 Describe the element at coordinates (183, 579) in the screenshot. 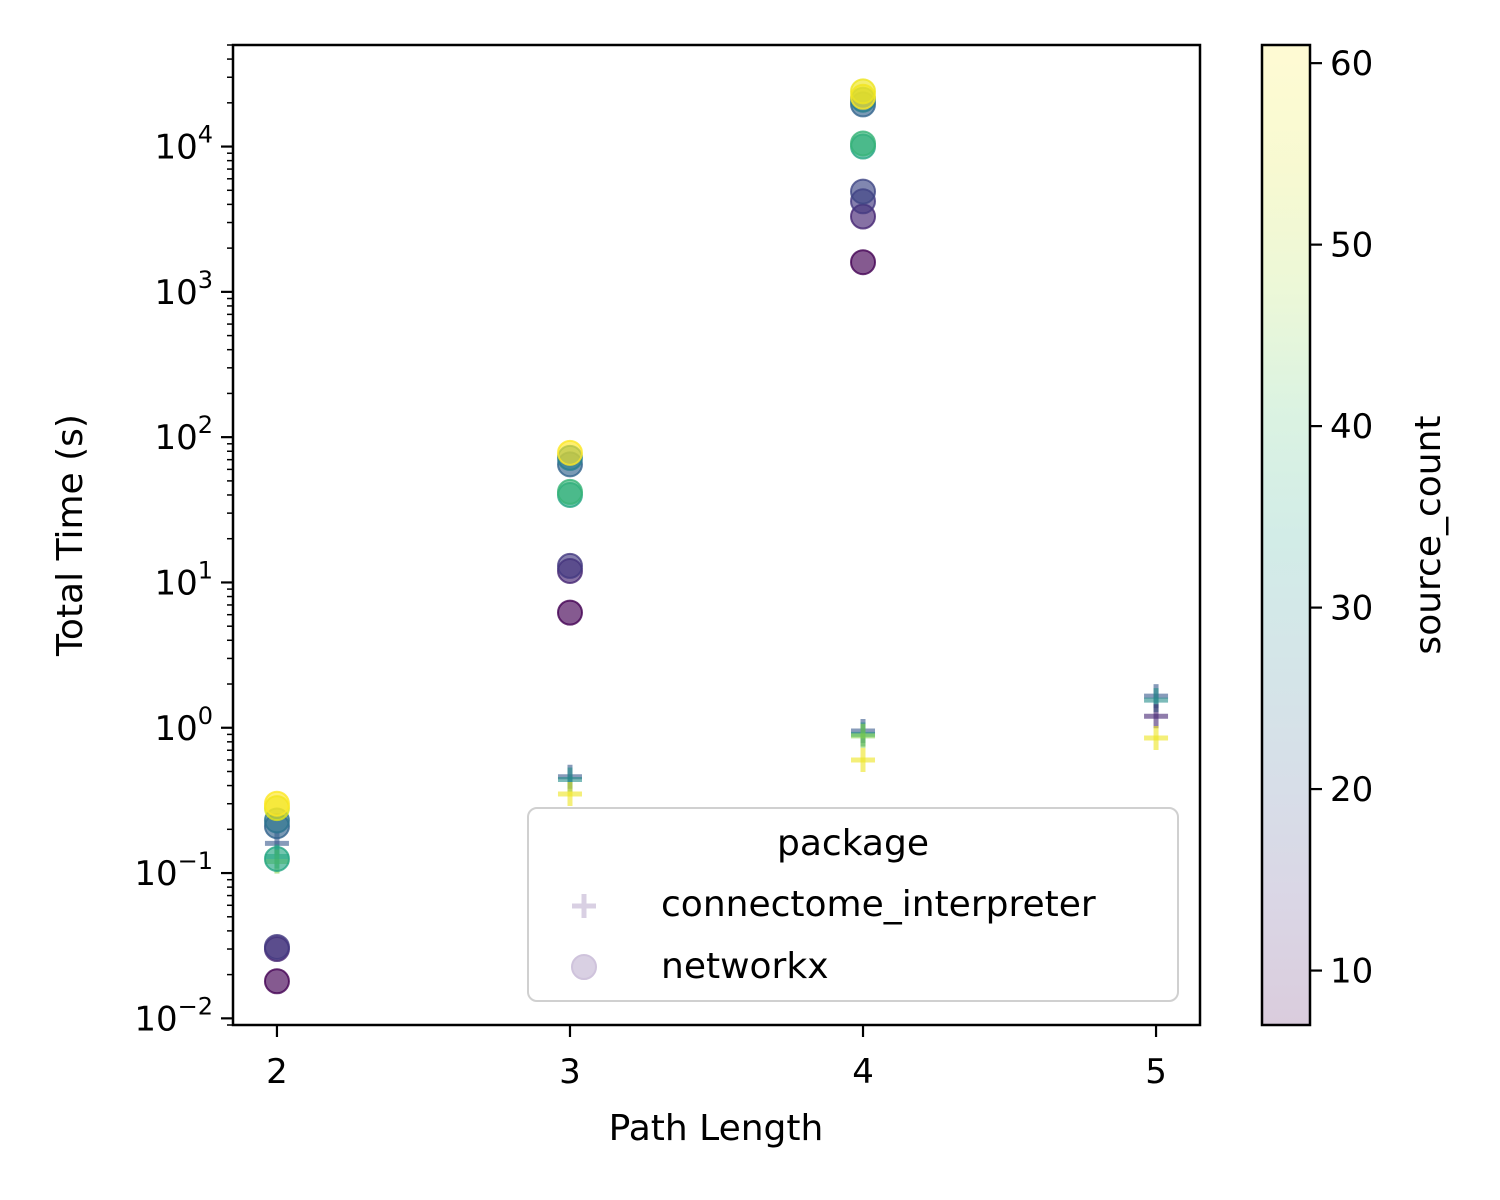

I see `y-tick-label: 10¹` at that location.